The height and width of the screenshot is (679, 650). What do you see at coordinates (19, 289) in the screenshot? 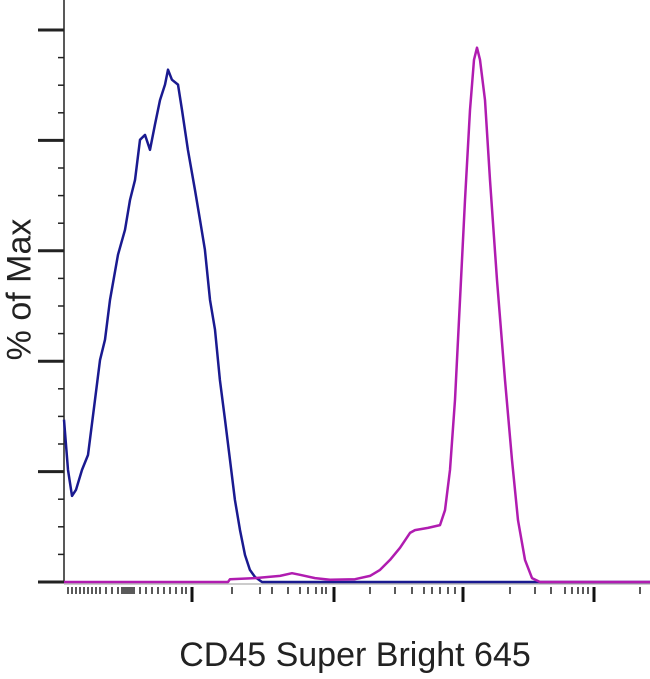
I see `y-axis-label: % of Max` at bounding box center [19, 289].